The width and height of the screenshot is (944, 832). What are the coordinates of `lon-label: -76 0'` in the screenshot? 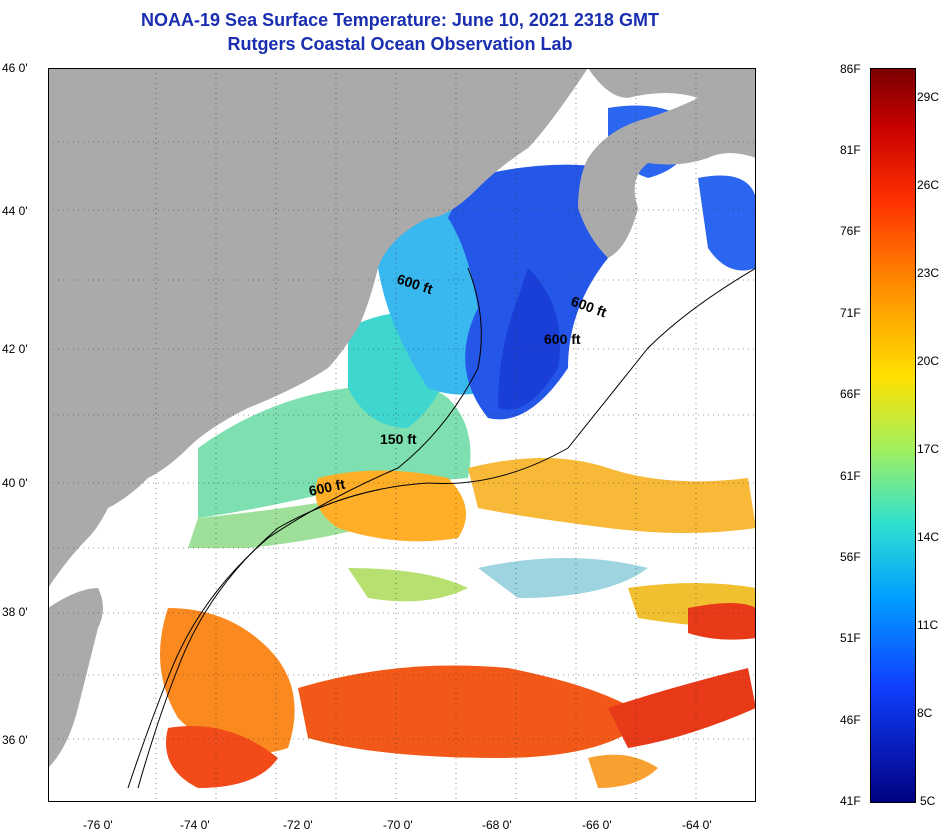 It's located at (98, 825).